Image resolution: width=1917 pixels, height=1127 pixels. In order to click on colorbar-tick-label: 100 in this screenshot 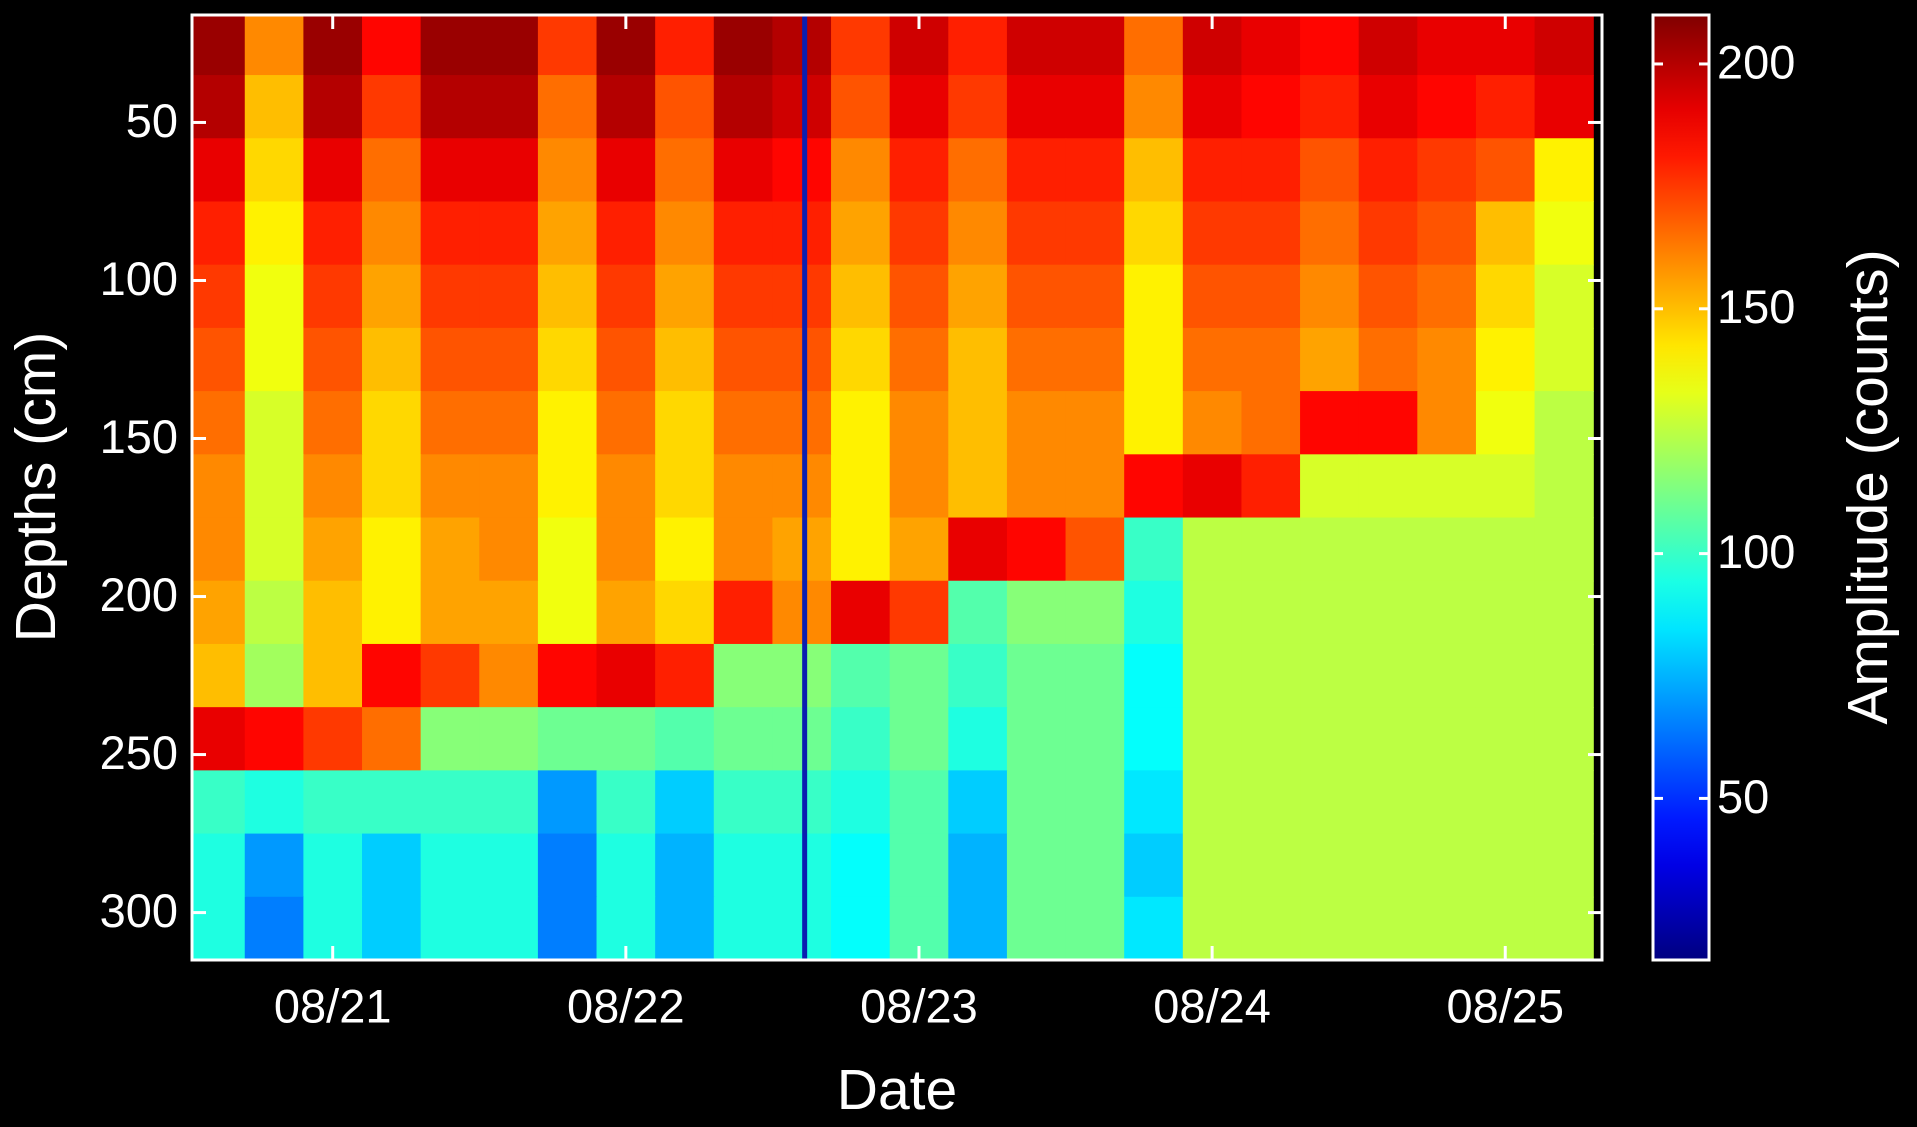, I will do `click(1756, 551)`.